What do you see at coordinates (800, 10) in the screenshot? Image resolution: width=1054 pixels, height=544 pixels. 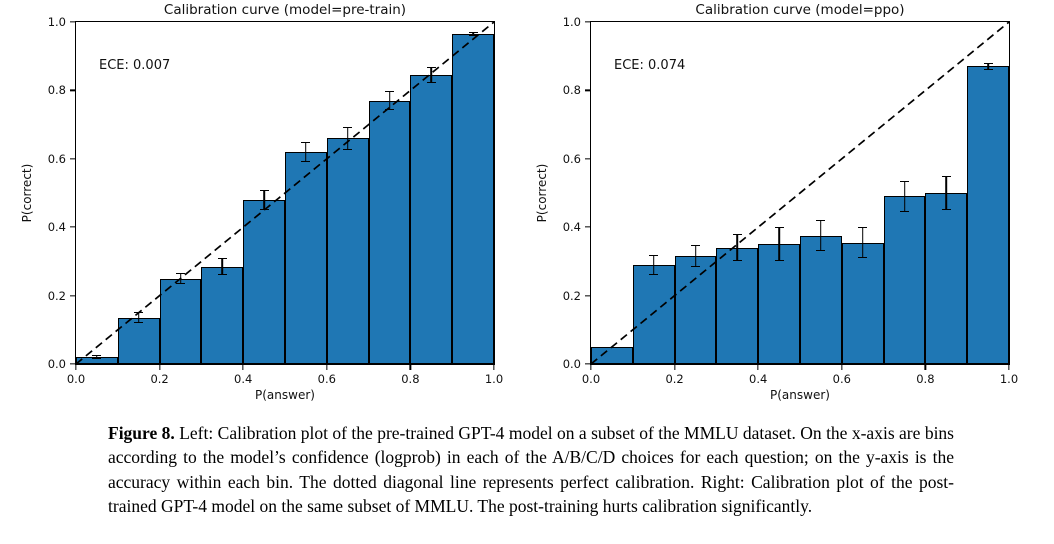 I see `chart-title: Calibration curve (model=ppo)` at bounding box center [800, 10].